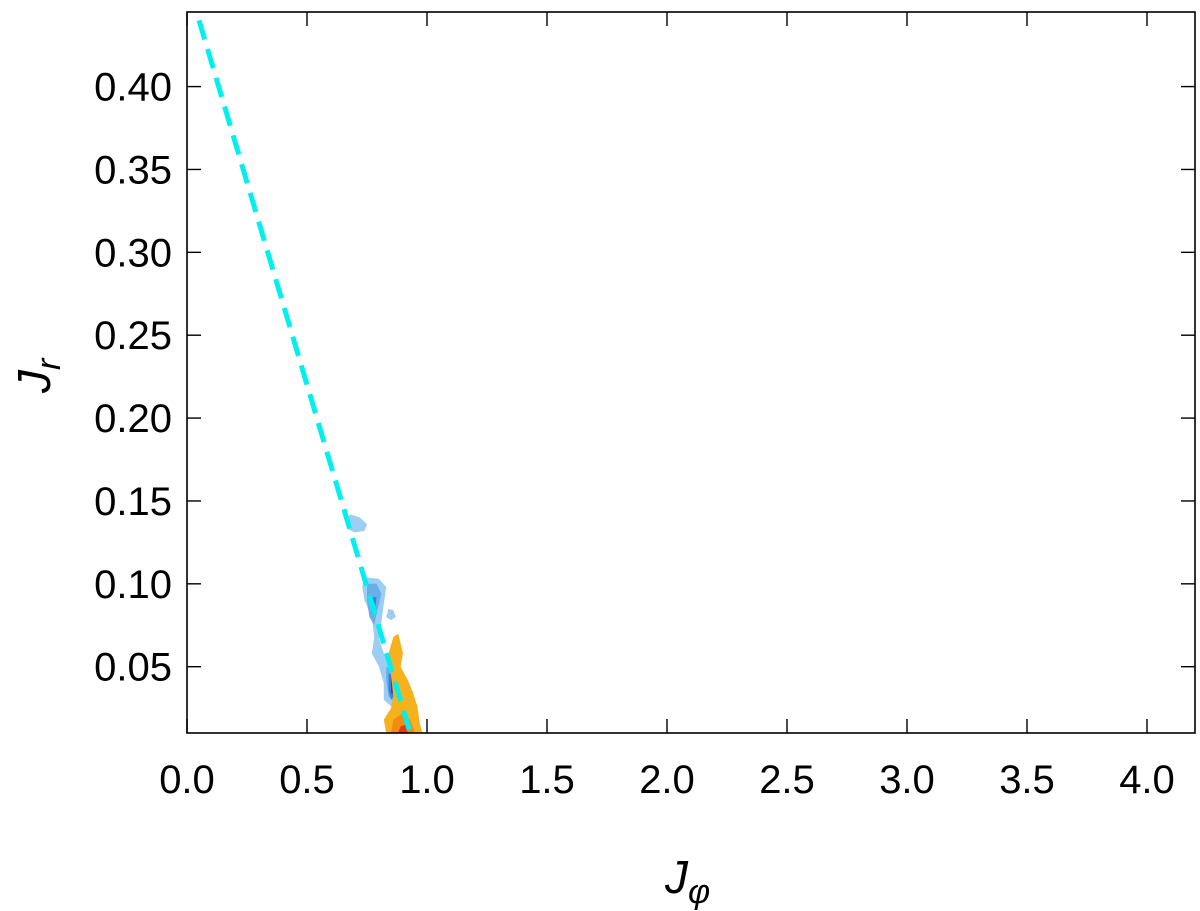 Image resolution: width=1200 pixels, height=911 pixels. Describe the element at coordinates (133, 170) in the screenshot. I see `y-tick-label: 0.35` at that location.